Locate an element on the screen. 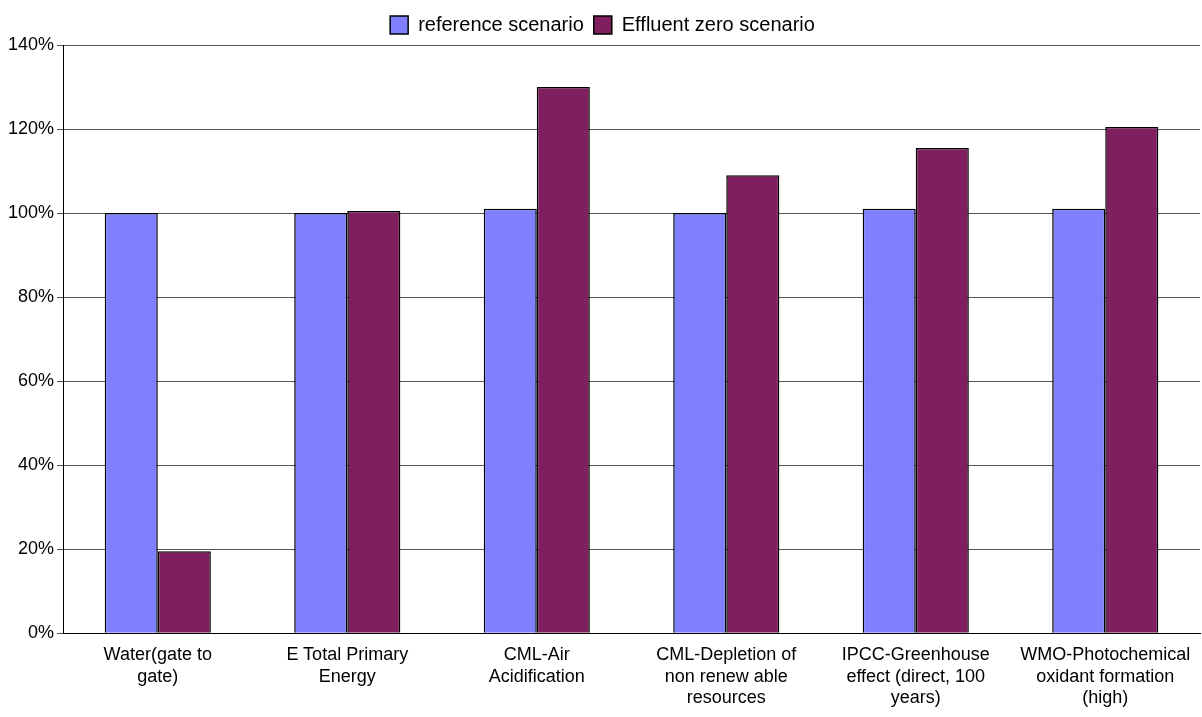 Image resolution: width=1202 pixels, height=717 pixels. x-tick-label: E Total Primary Energy is located at coordinates (347, 664).